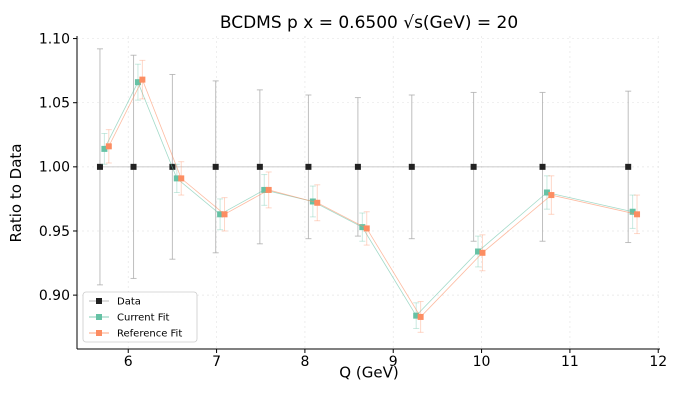 Image resolution: width=677 pixels, height=408 pixels. Describe the element at coordinates (304, 362) in the screenshot. I see `x-tick-label: 8` at that location.